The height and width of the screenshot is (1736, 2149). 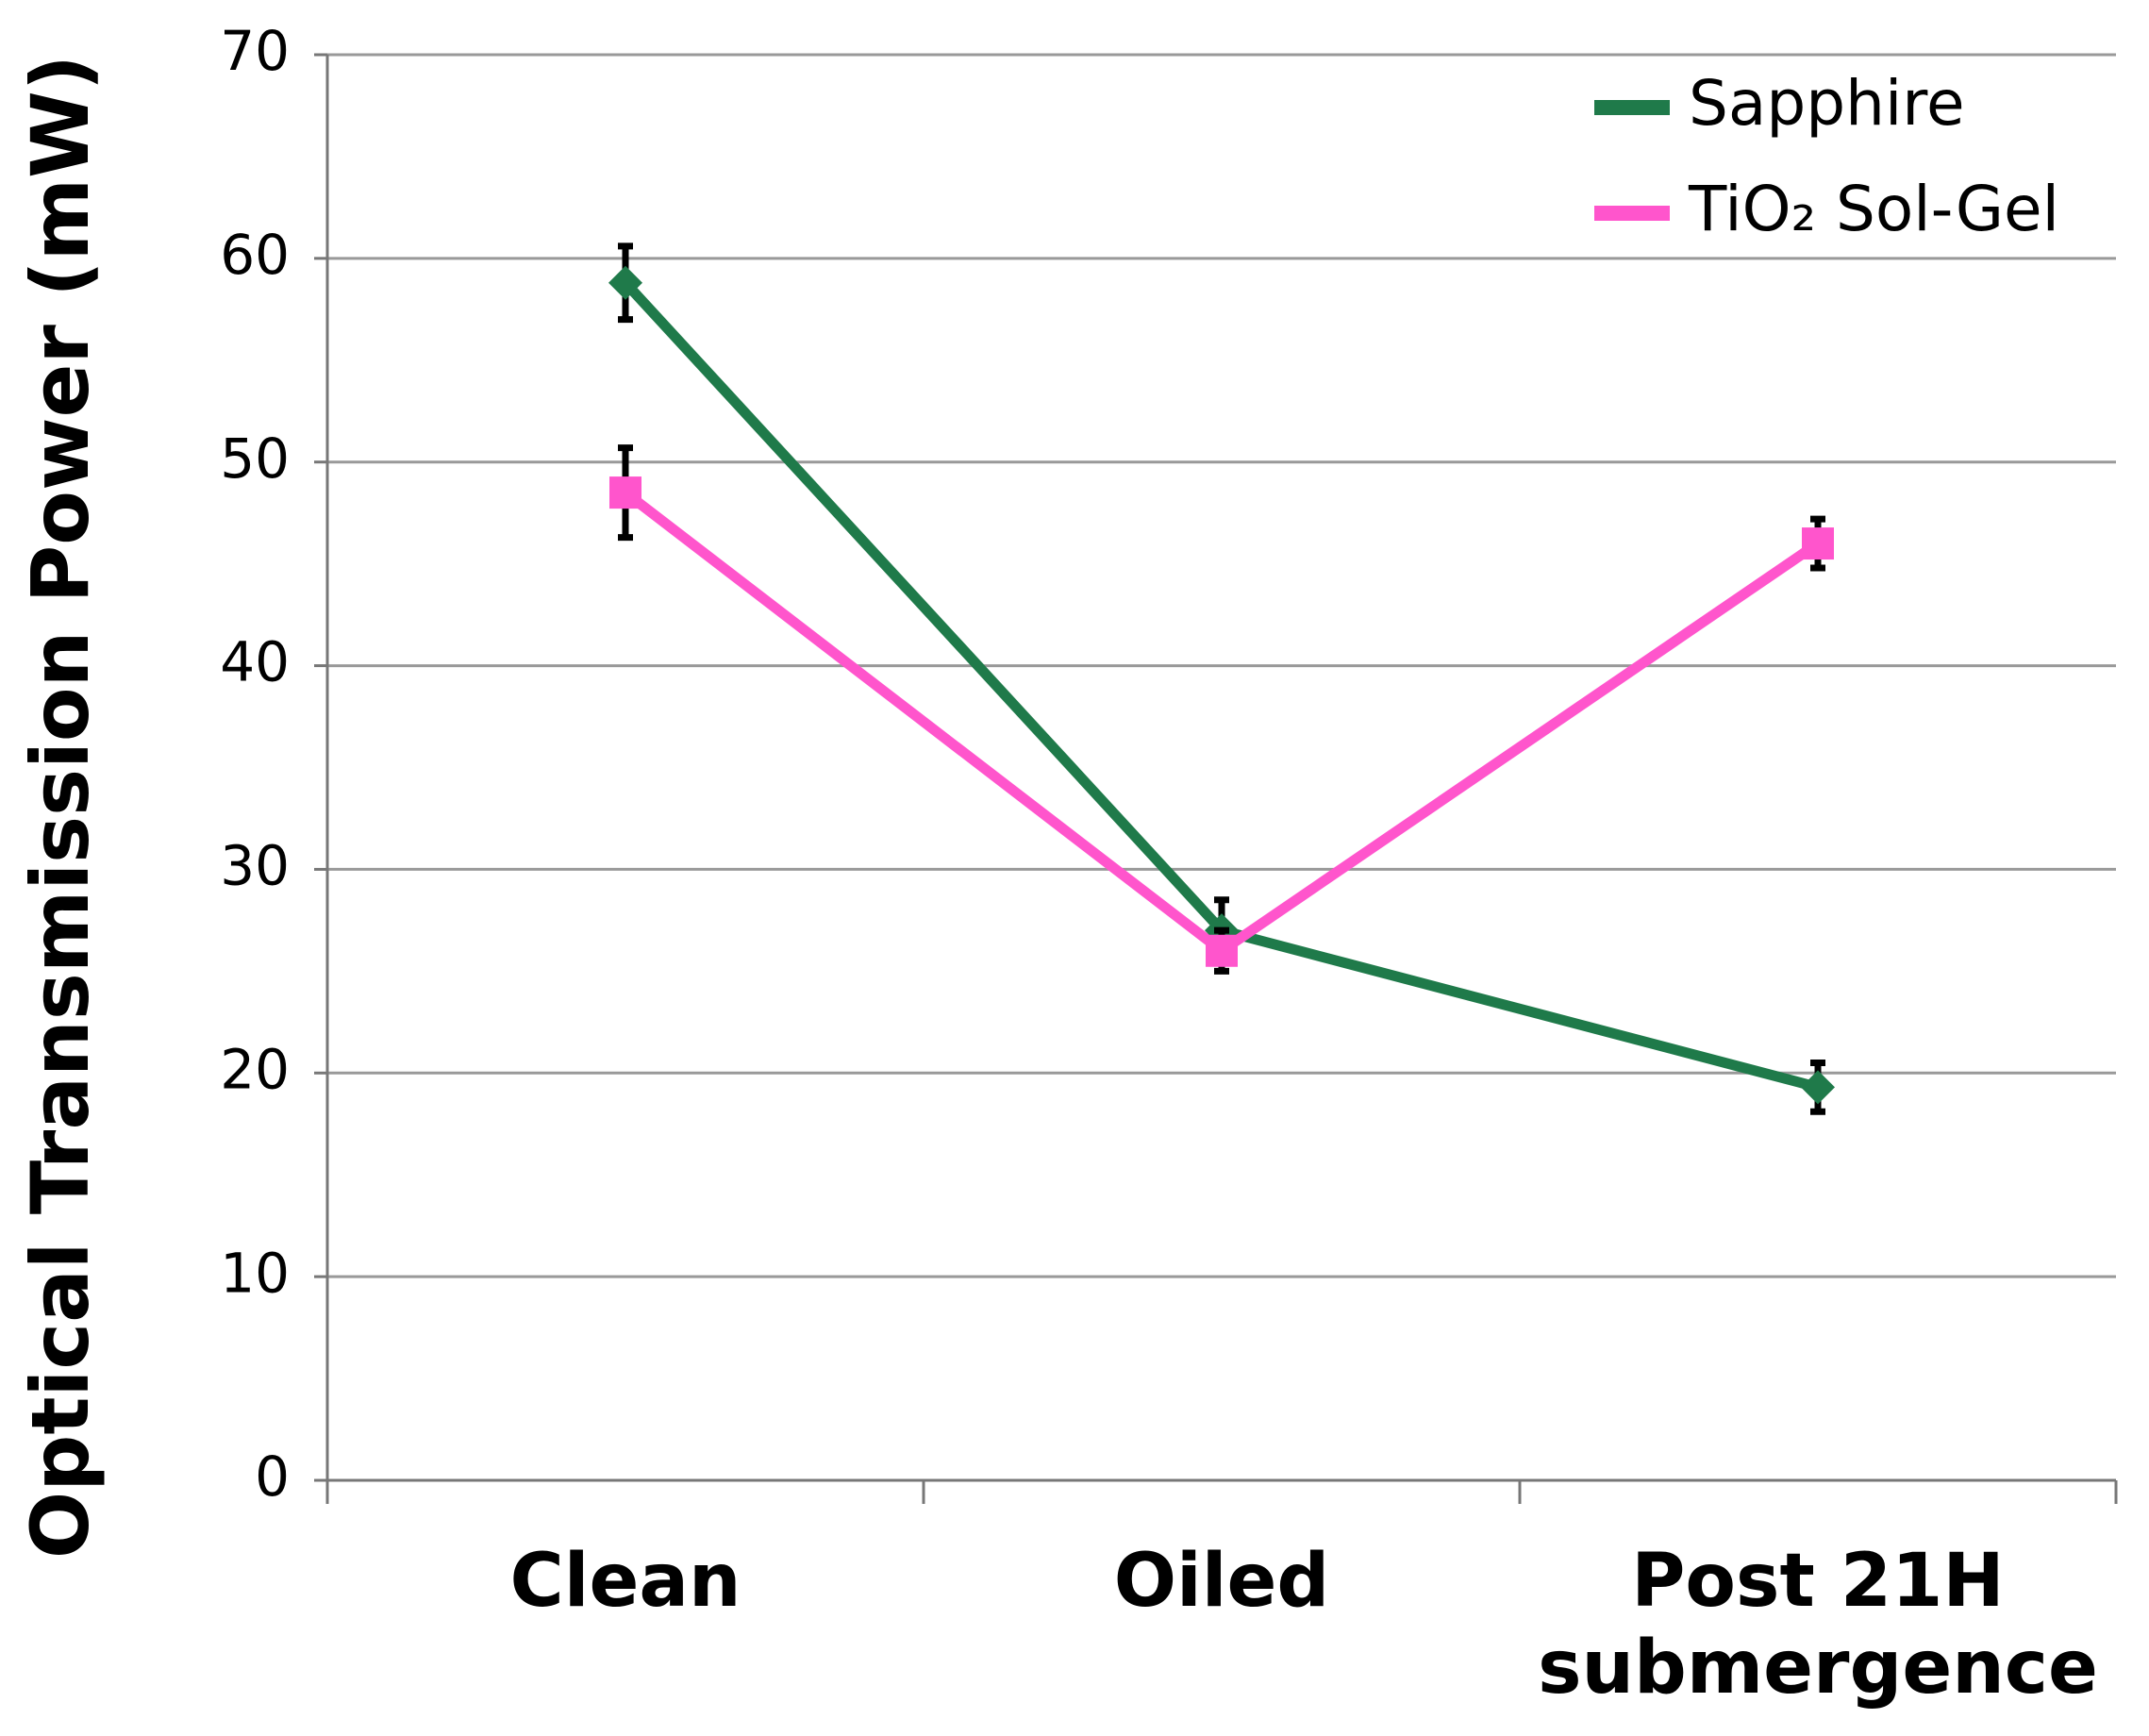 What do you see at coordinates (255, 51) in the screenshot?
I see `y-tick-label: 70` at bounding box center [255, 51].